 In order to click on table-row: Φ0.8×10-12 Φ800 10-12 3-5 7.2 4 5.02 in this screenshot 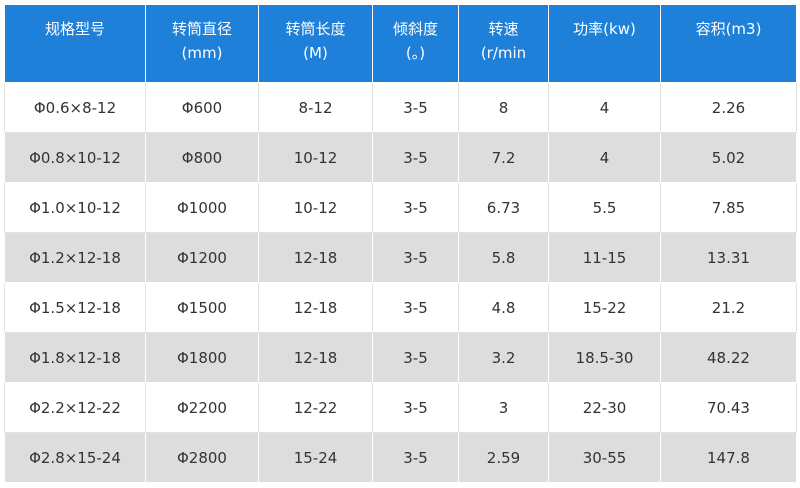, I will do `click(400, 157)`.